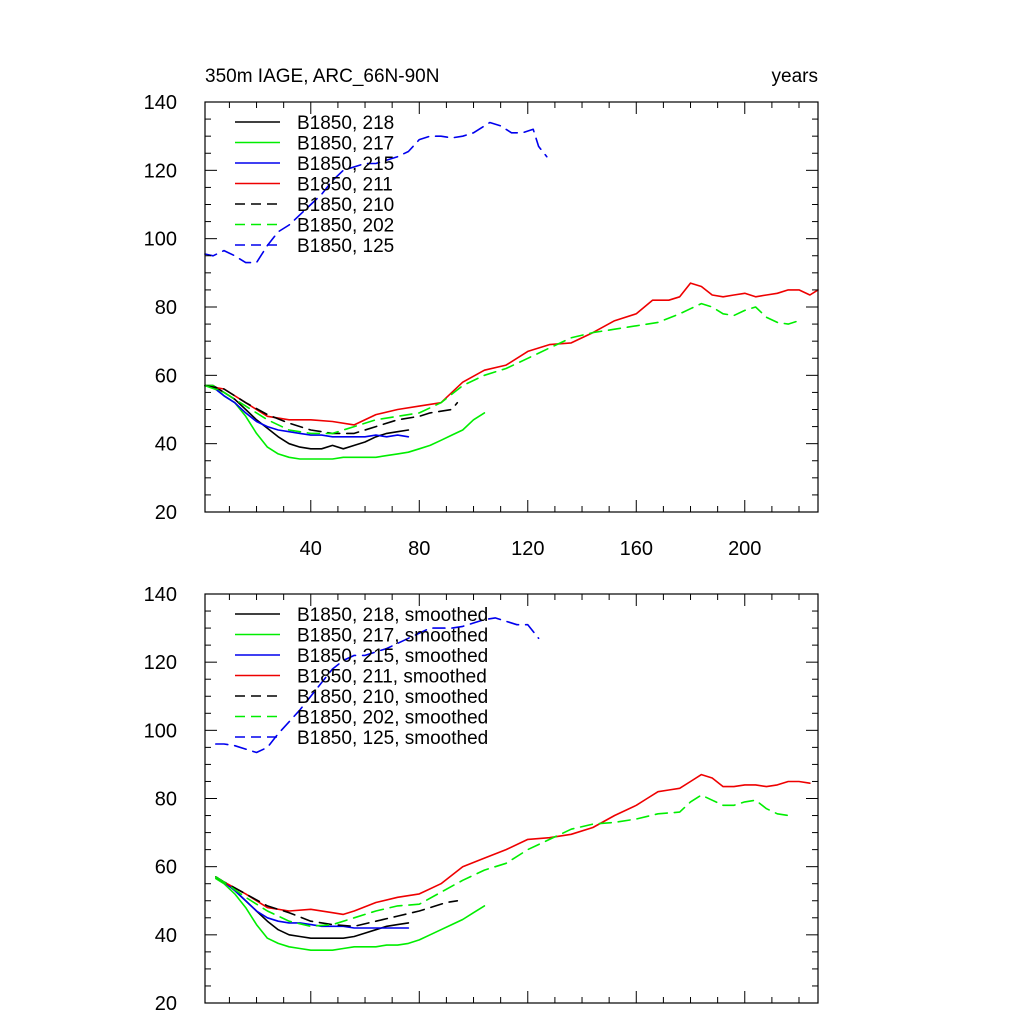  Describe the element at coordinates (744, 549) in the screenshot. I see `x-tick-label: 200` at that location.